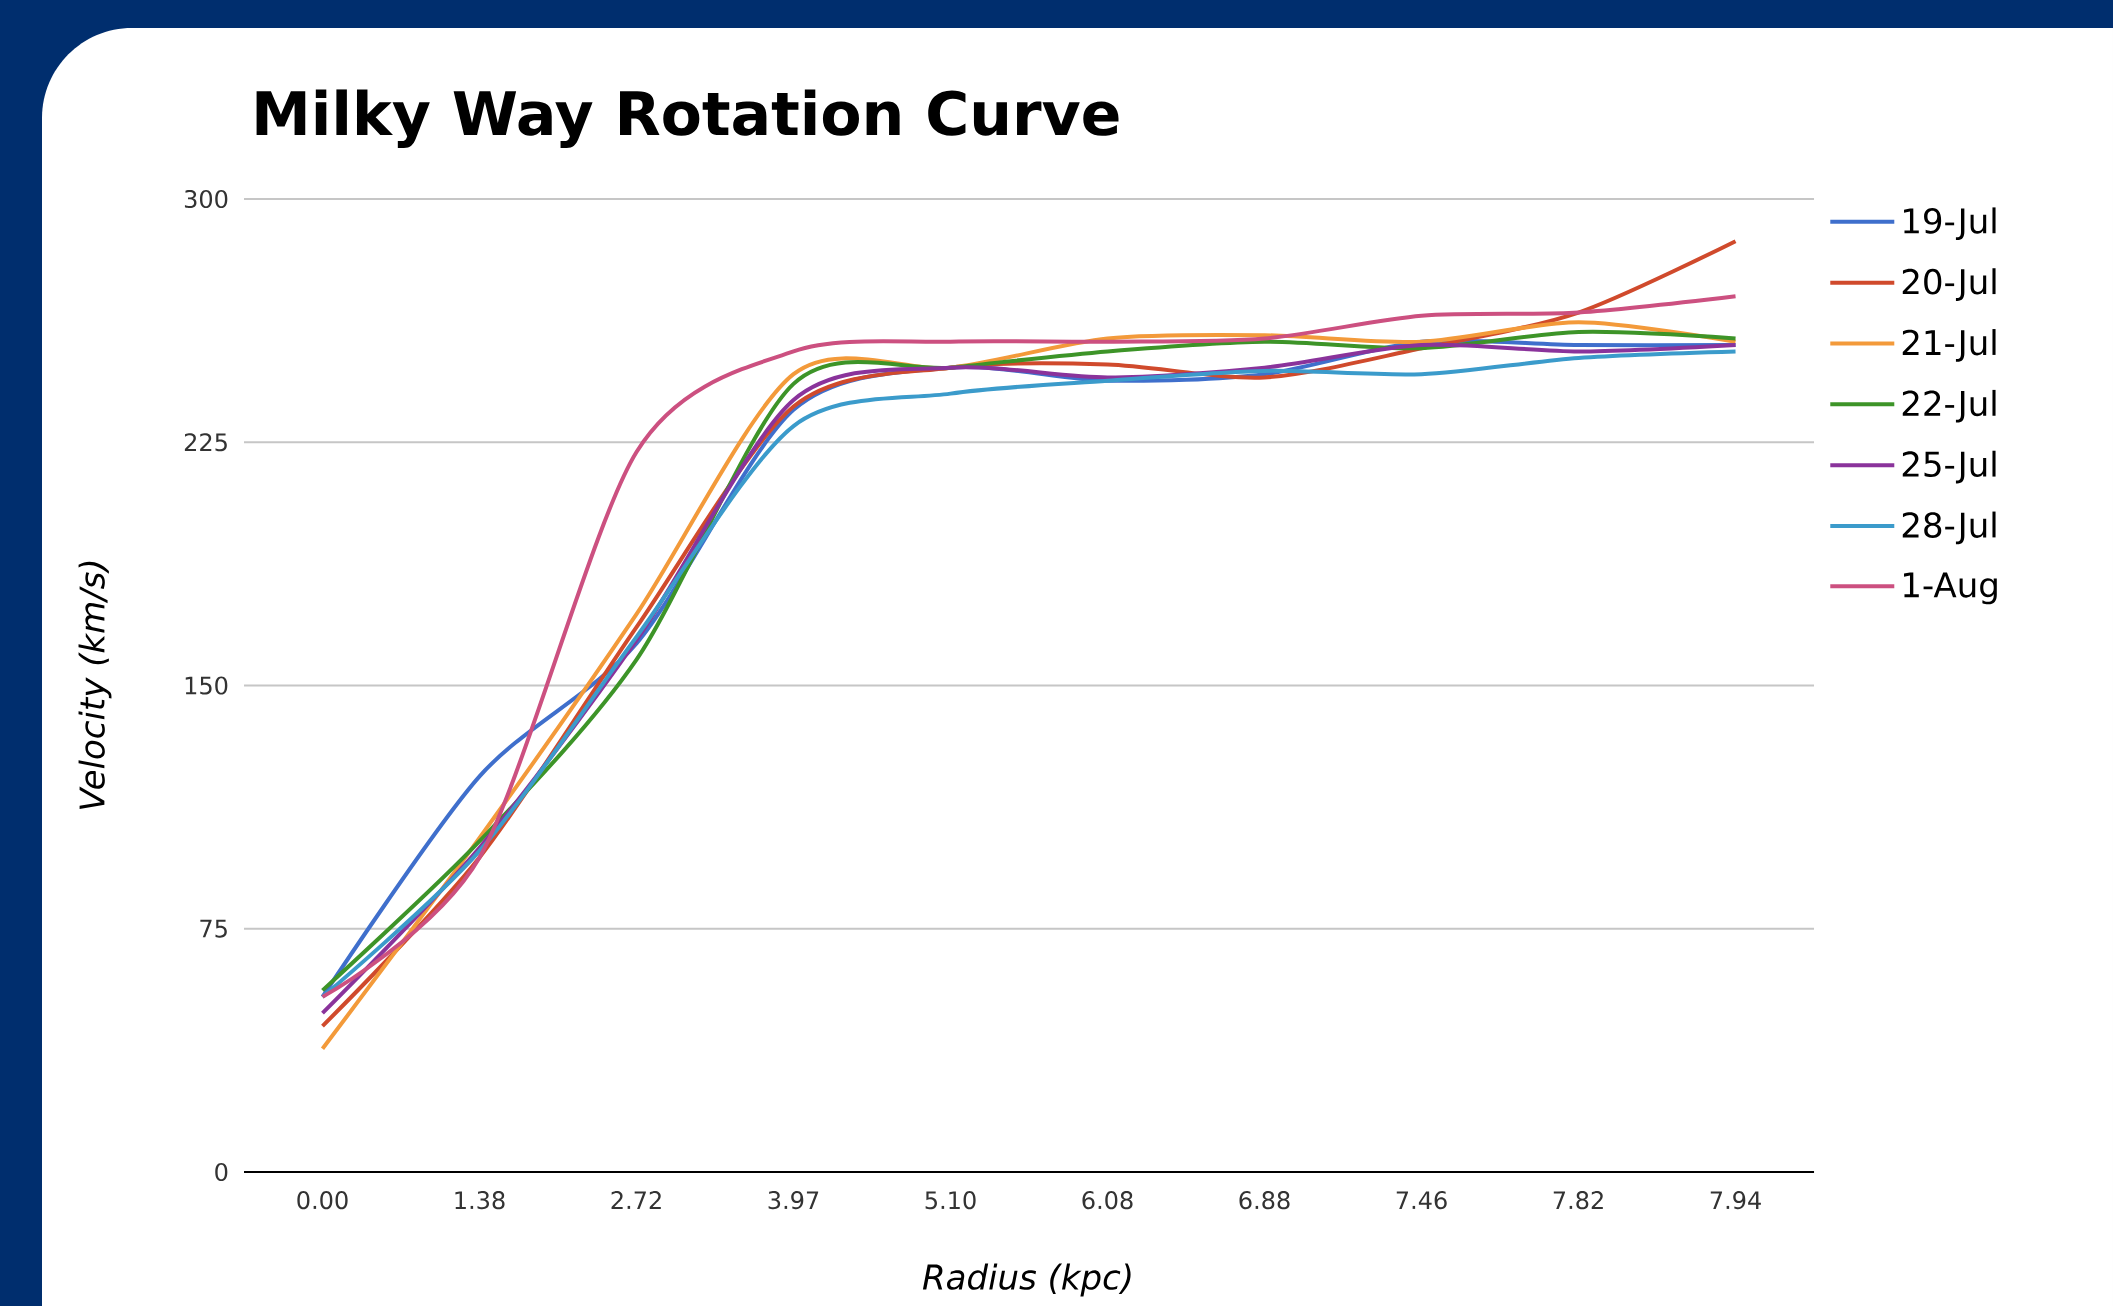  I want to click on x-tick-label: 3.97, so click(793, 1200).